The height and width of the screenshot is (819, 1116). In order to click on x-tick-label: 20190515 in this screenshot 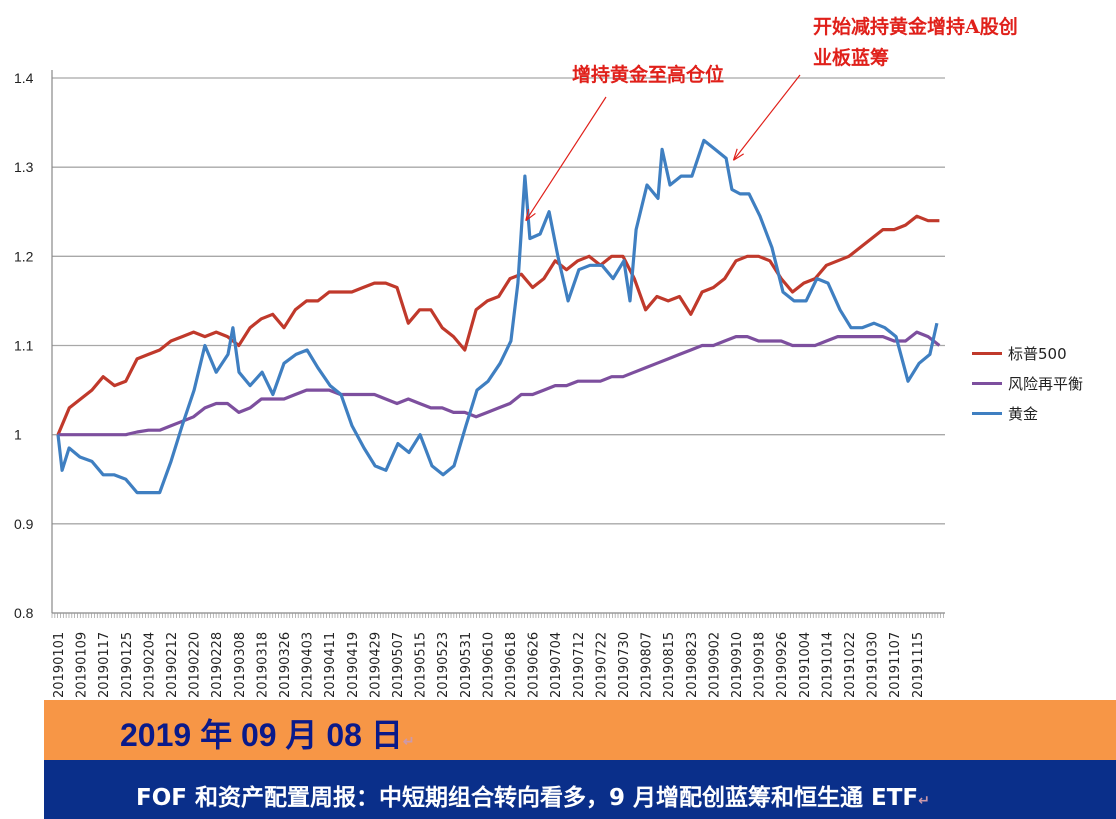, I will do `click(421, 665)`.